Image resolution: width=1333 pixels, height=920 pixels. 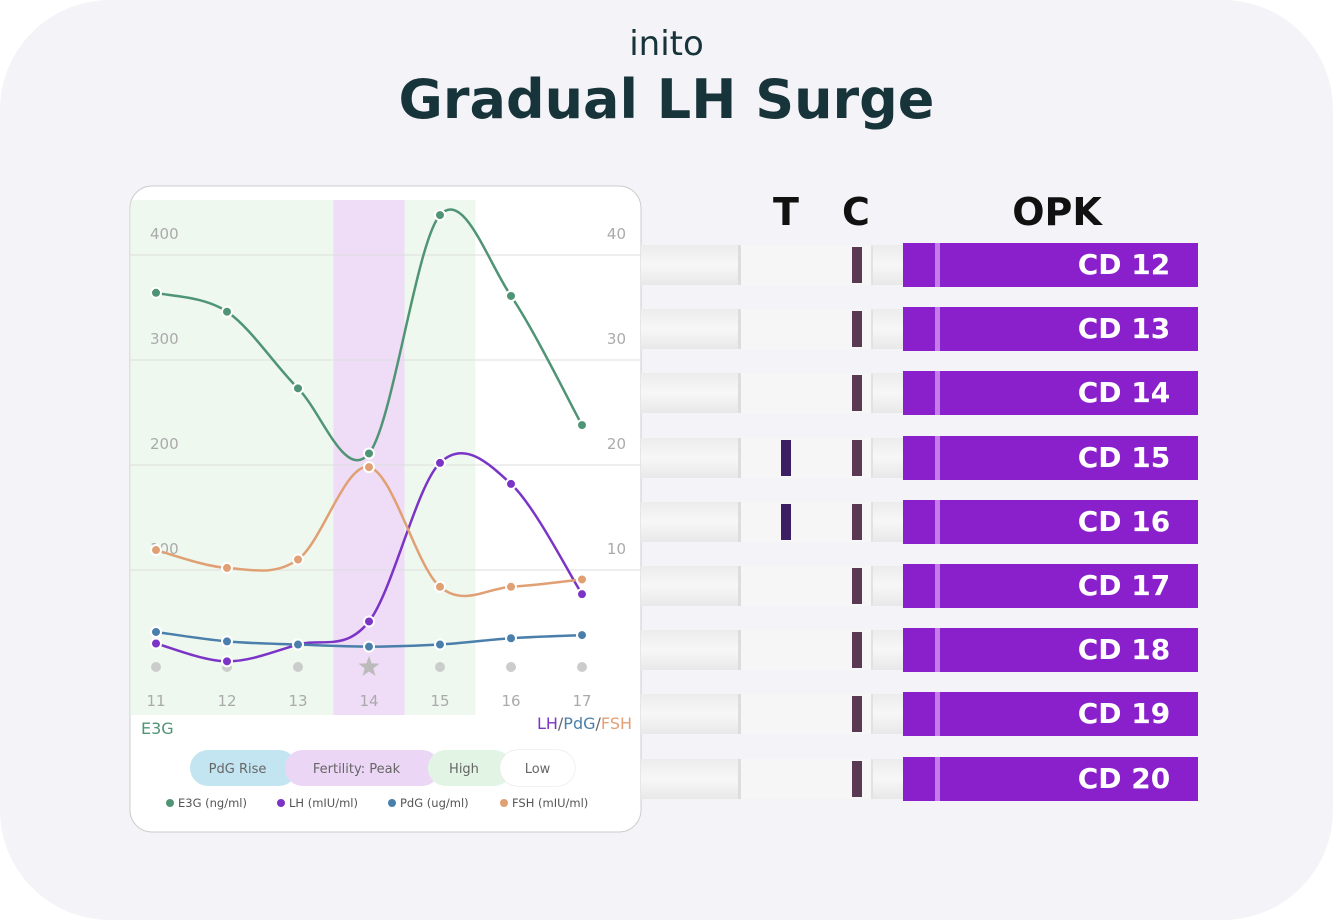 What do you see at coordinates (212, 803) in the screenshot?
I see `legend-label: E3G (ng/ml)` at bounding box center [212, 803].